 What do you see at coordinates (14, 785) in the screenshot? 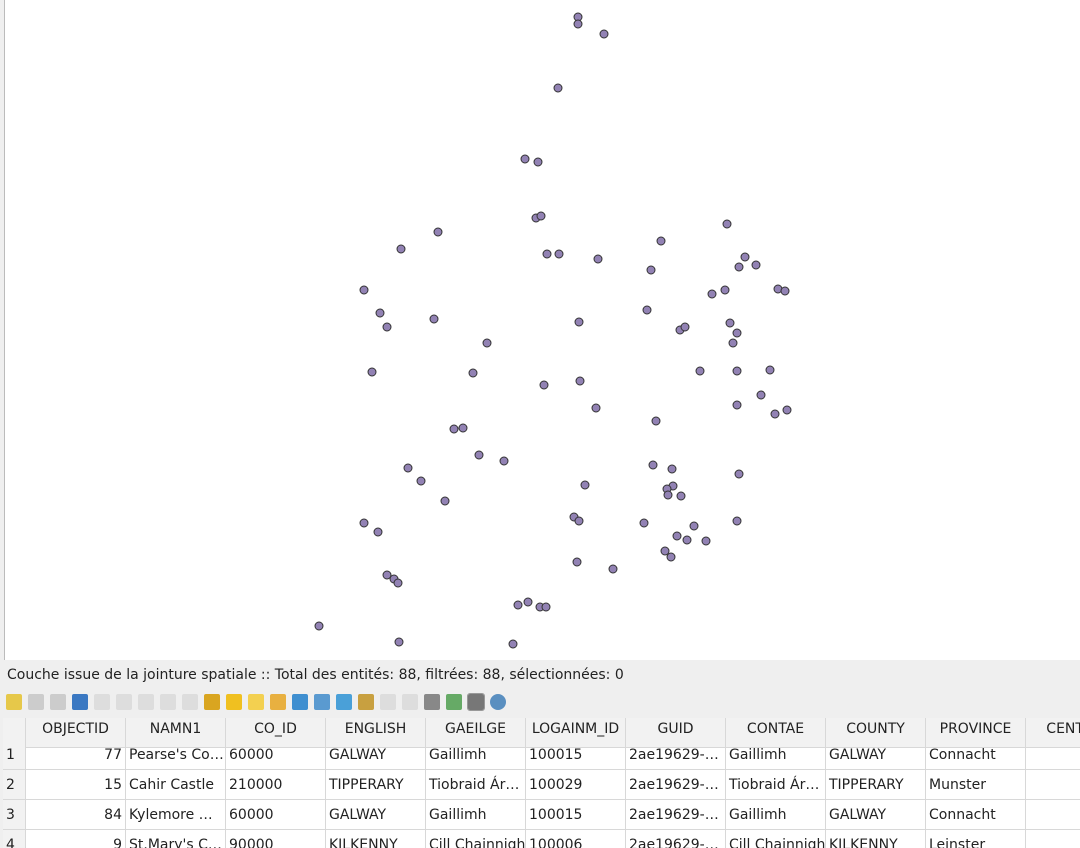
I see `row-number: 2` at bounding box center [14, 785].